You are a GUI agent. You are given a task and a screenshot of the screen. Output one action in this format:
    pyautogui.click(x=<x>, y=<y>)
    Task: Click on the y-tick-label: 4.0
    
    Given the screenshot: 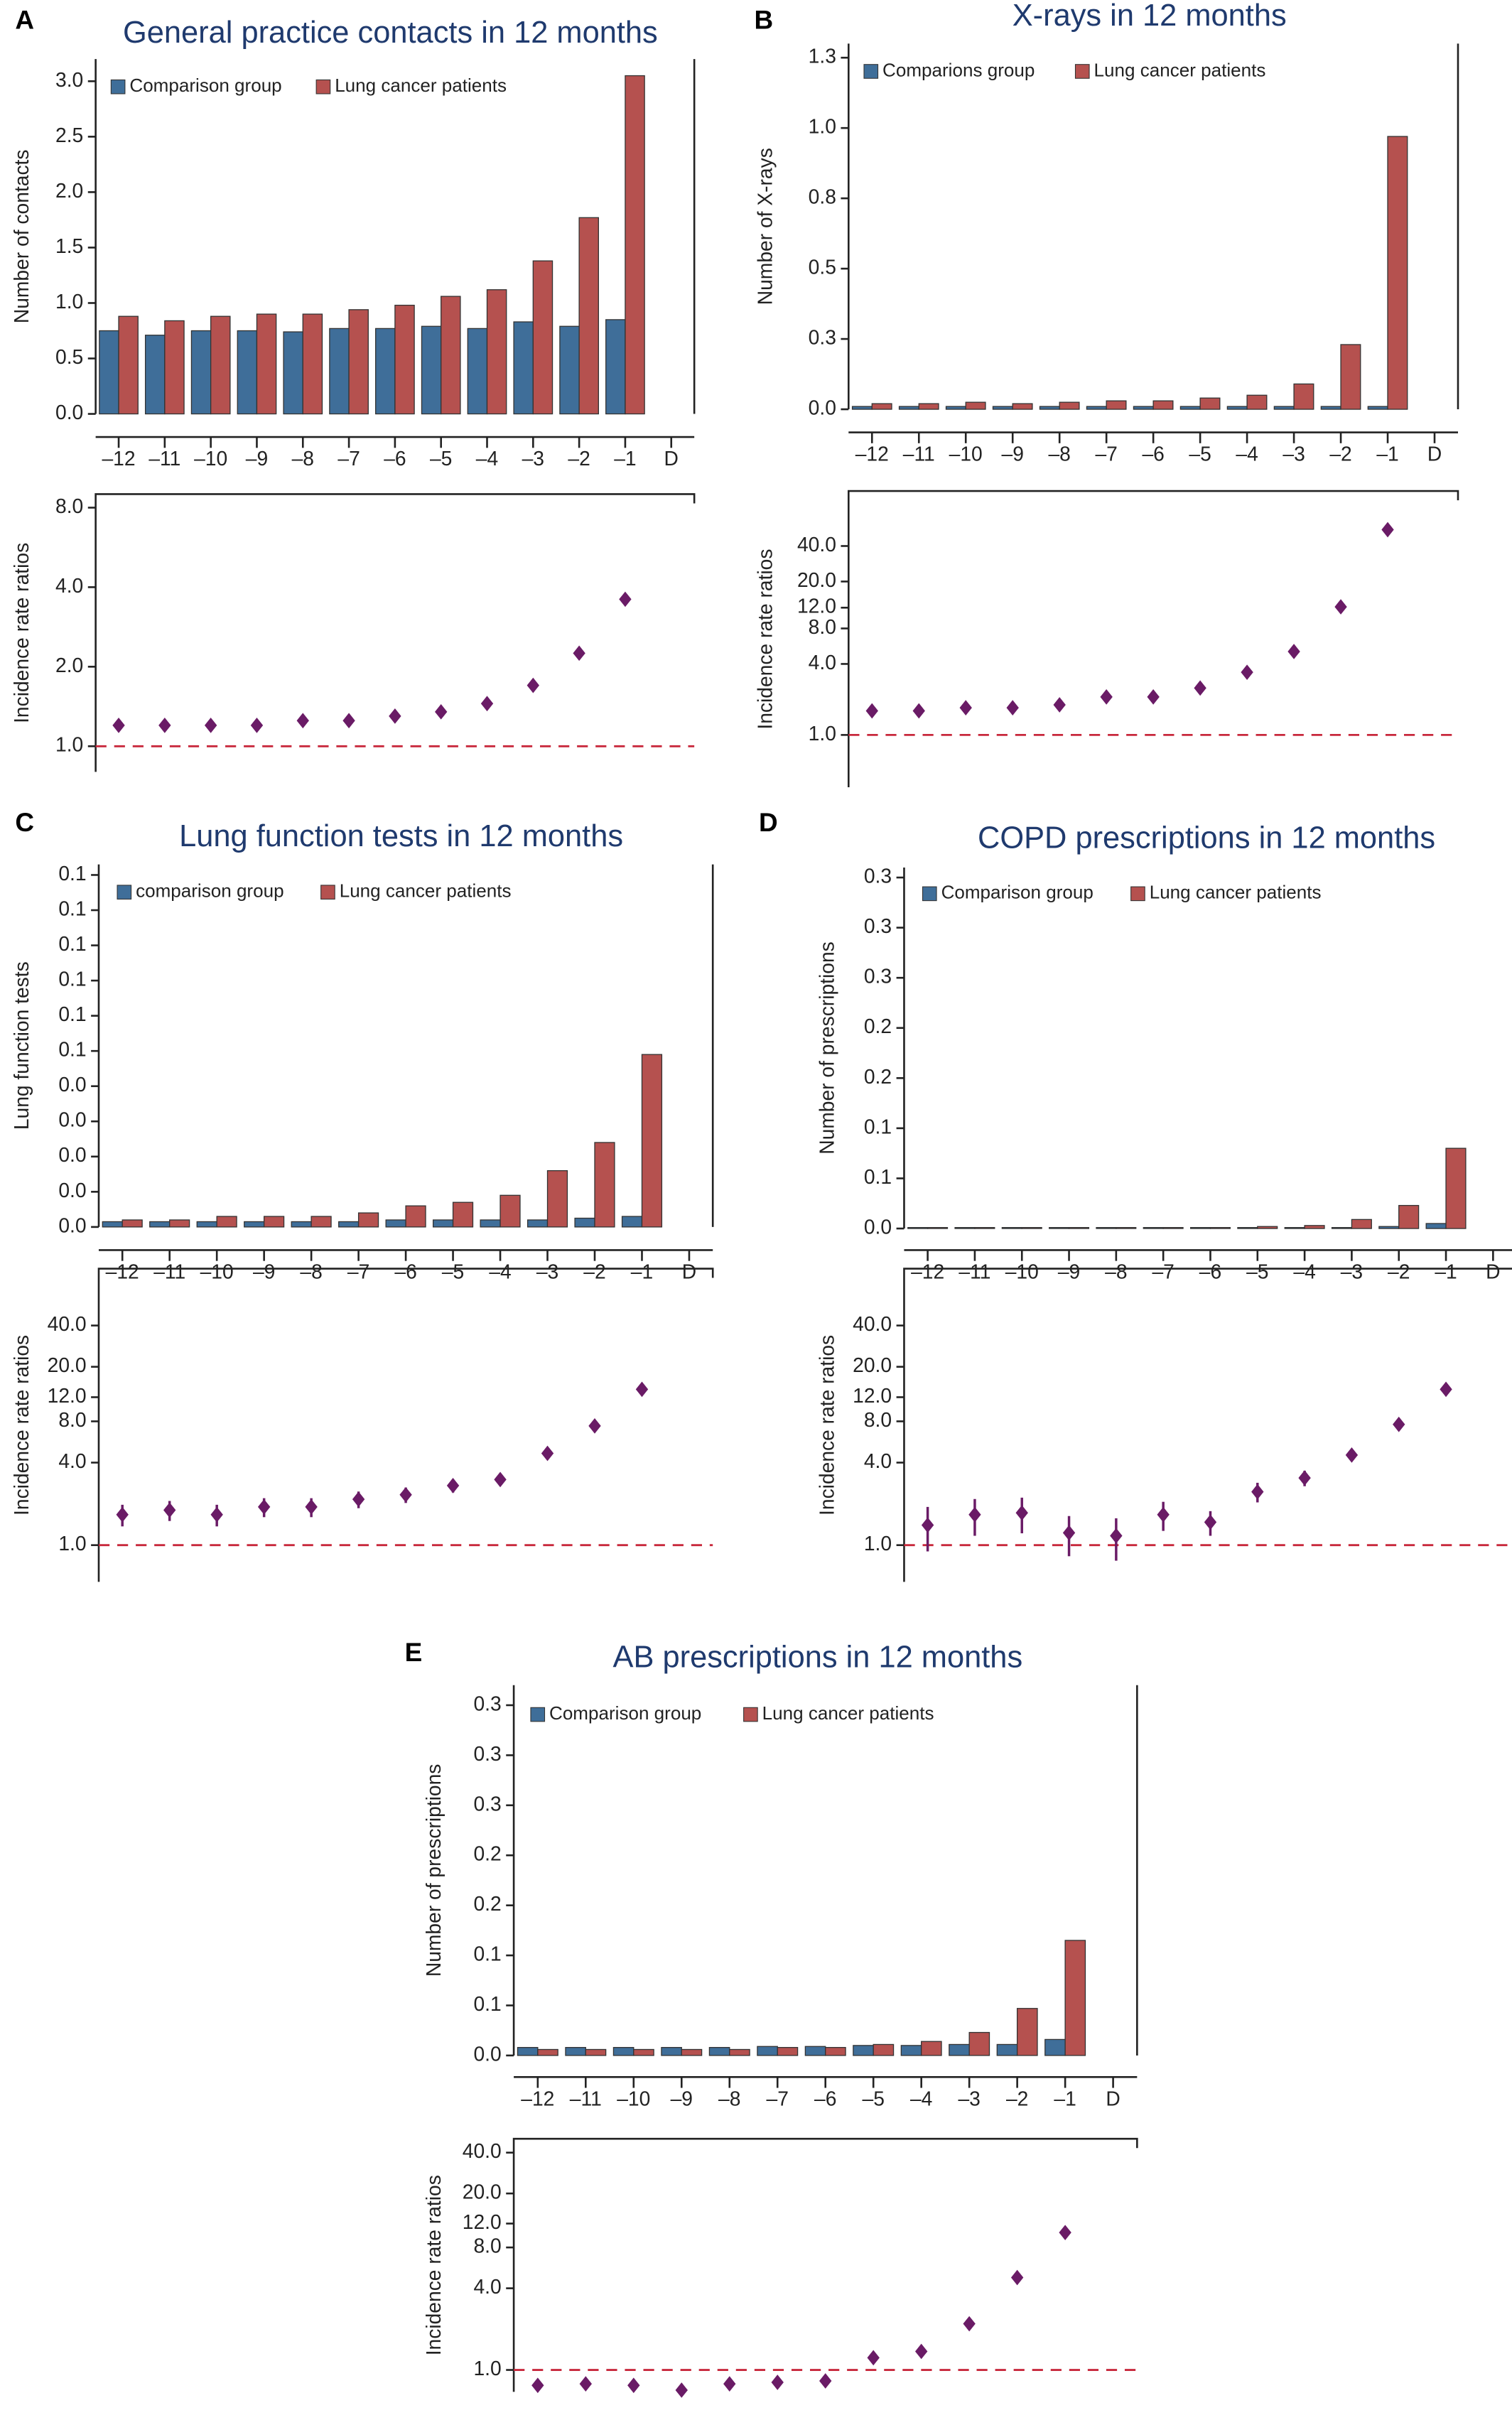 What is the action you would take?
    pyautogui.click(x=878, y=1460)
    